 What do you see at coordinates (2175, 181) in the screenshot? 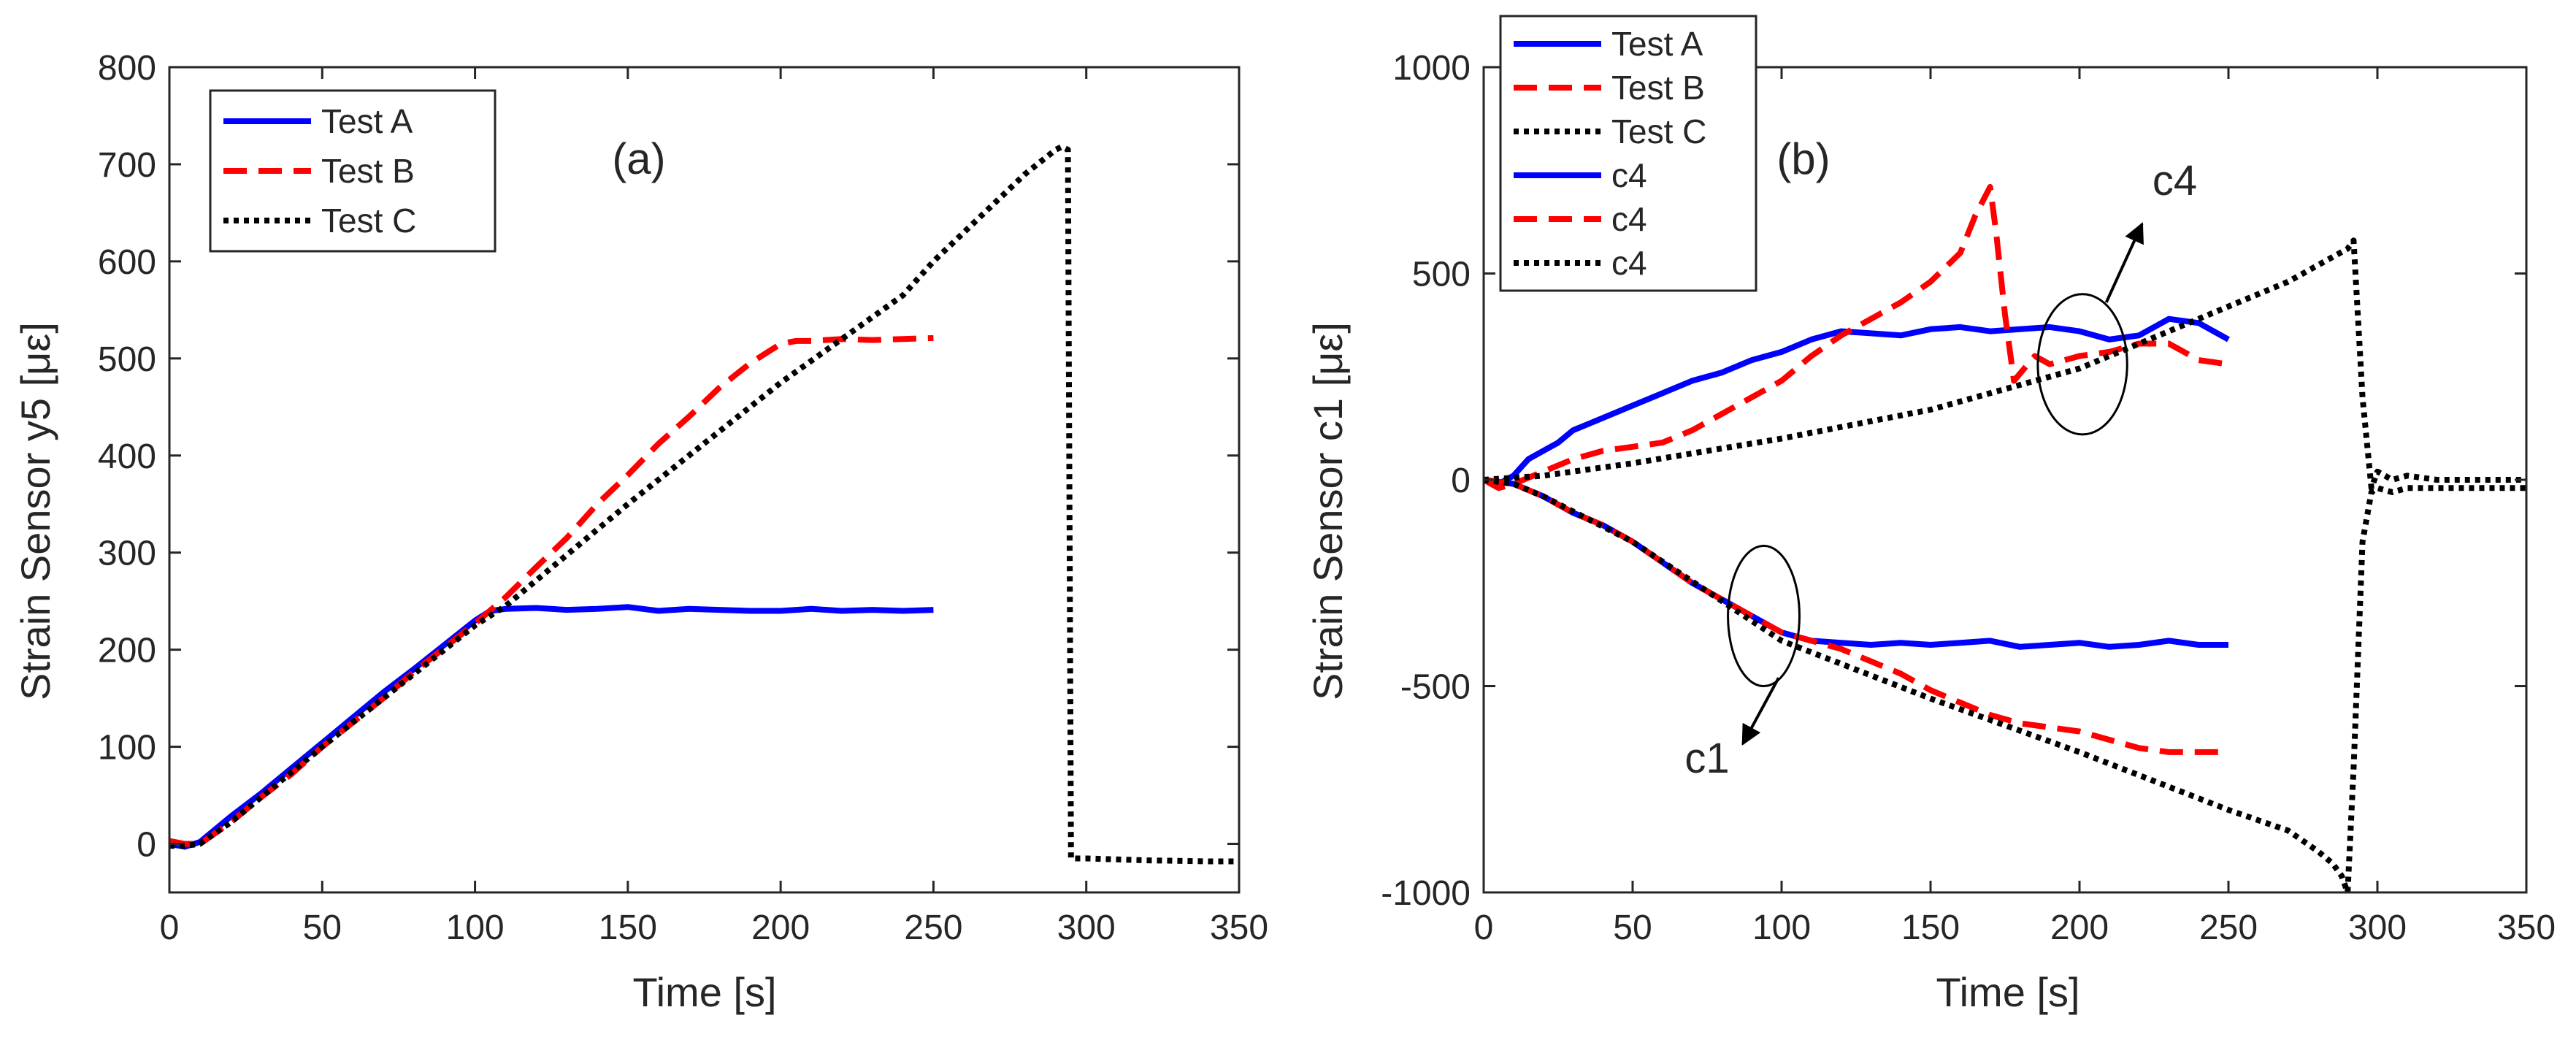
I see `annotation-label-c4: c4` at bounding box center [2175, 181].